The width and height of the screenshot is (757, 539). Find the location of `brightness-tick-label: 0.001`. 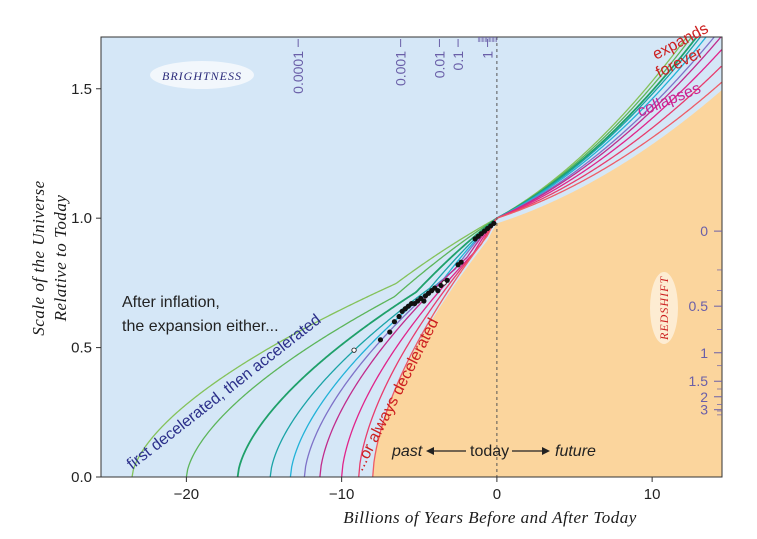

brightness-tick-label: 0.001 is located at coordinates (401, 68).